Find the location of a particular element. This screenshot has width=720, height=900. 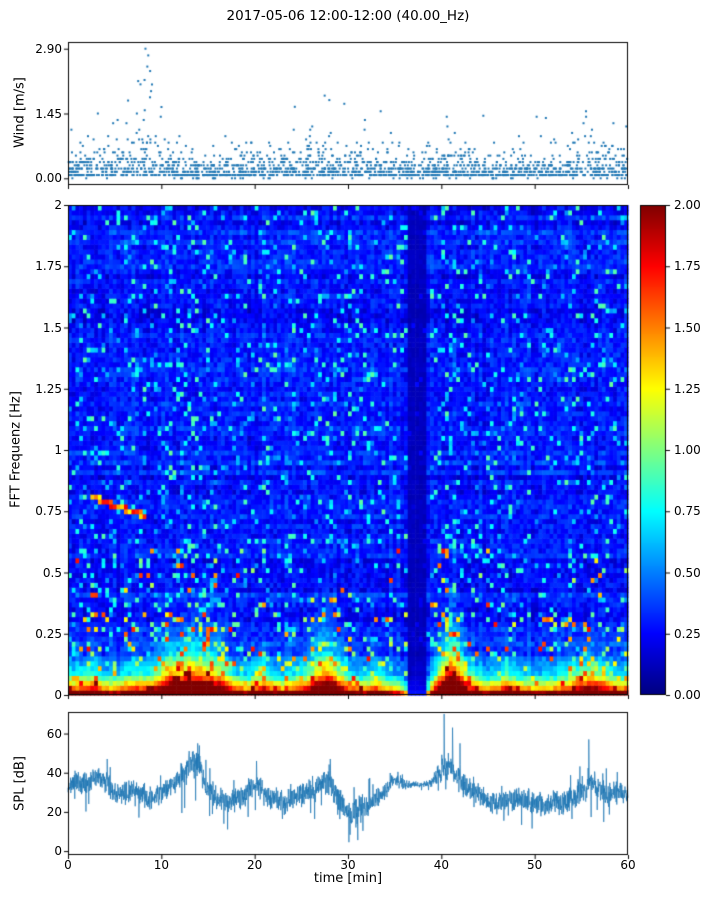

chart-title: 2017-05-06 12:00-12:00 (40.00_Hz) is located at coordinates (348, 16).